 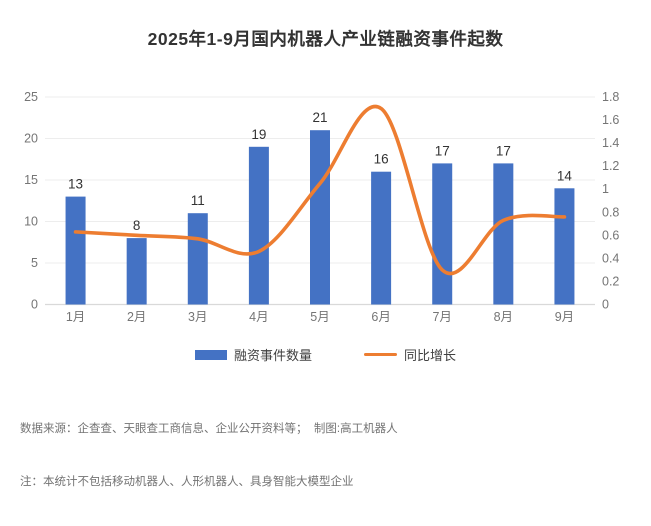 What do you see at coordinates (75, 184) in the screenshot?
I see `bar-value-label: 13` at bounding box center [75, 184].